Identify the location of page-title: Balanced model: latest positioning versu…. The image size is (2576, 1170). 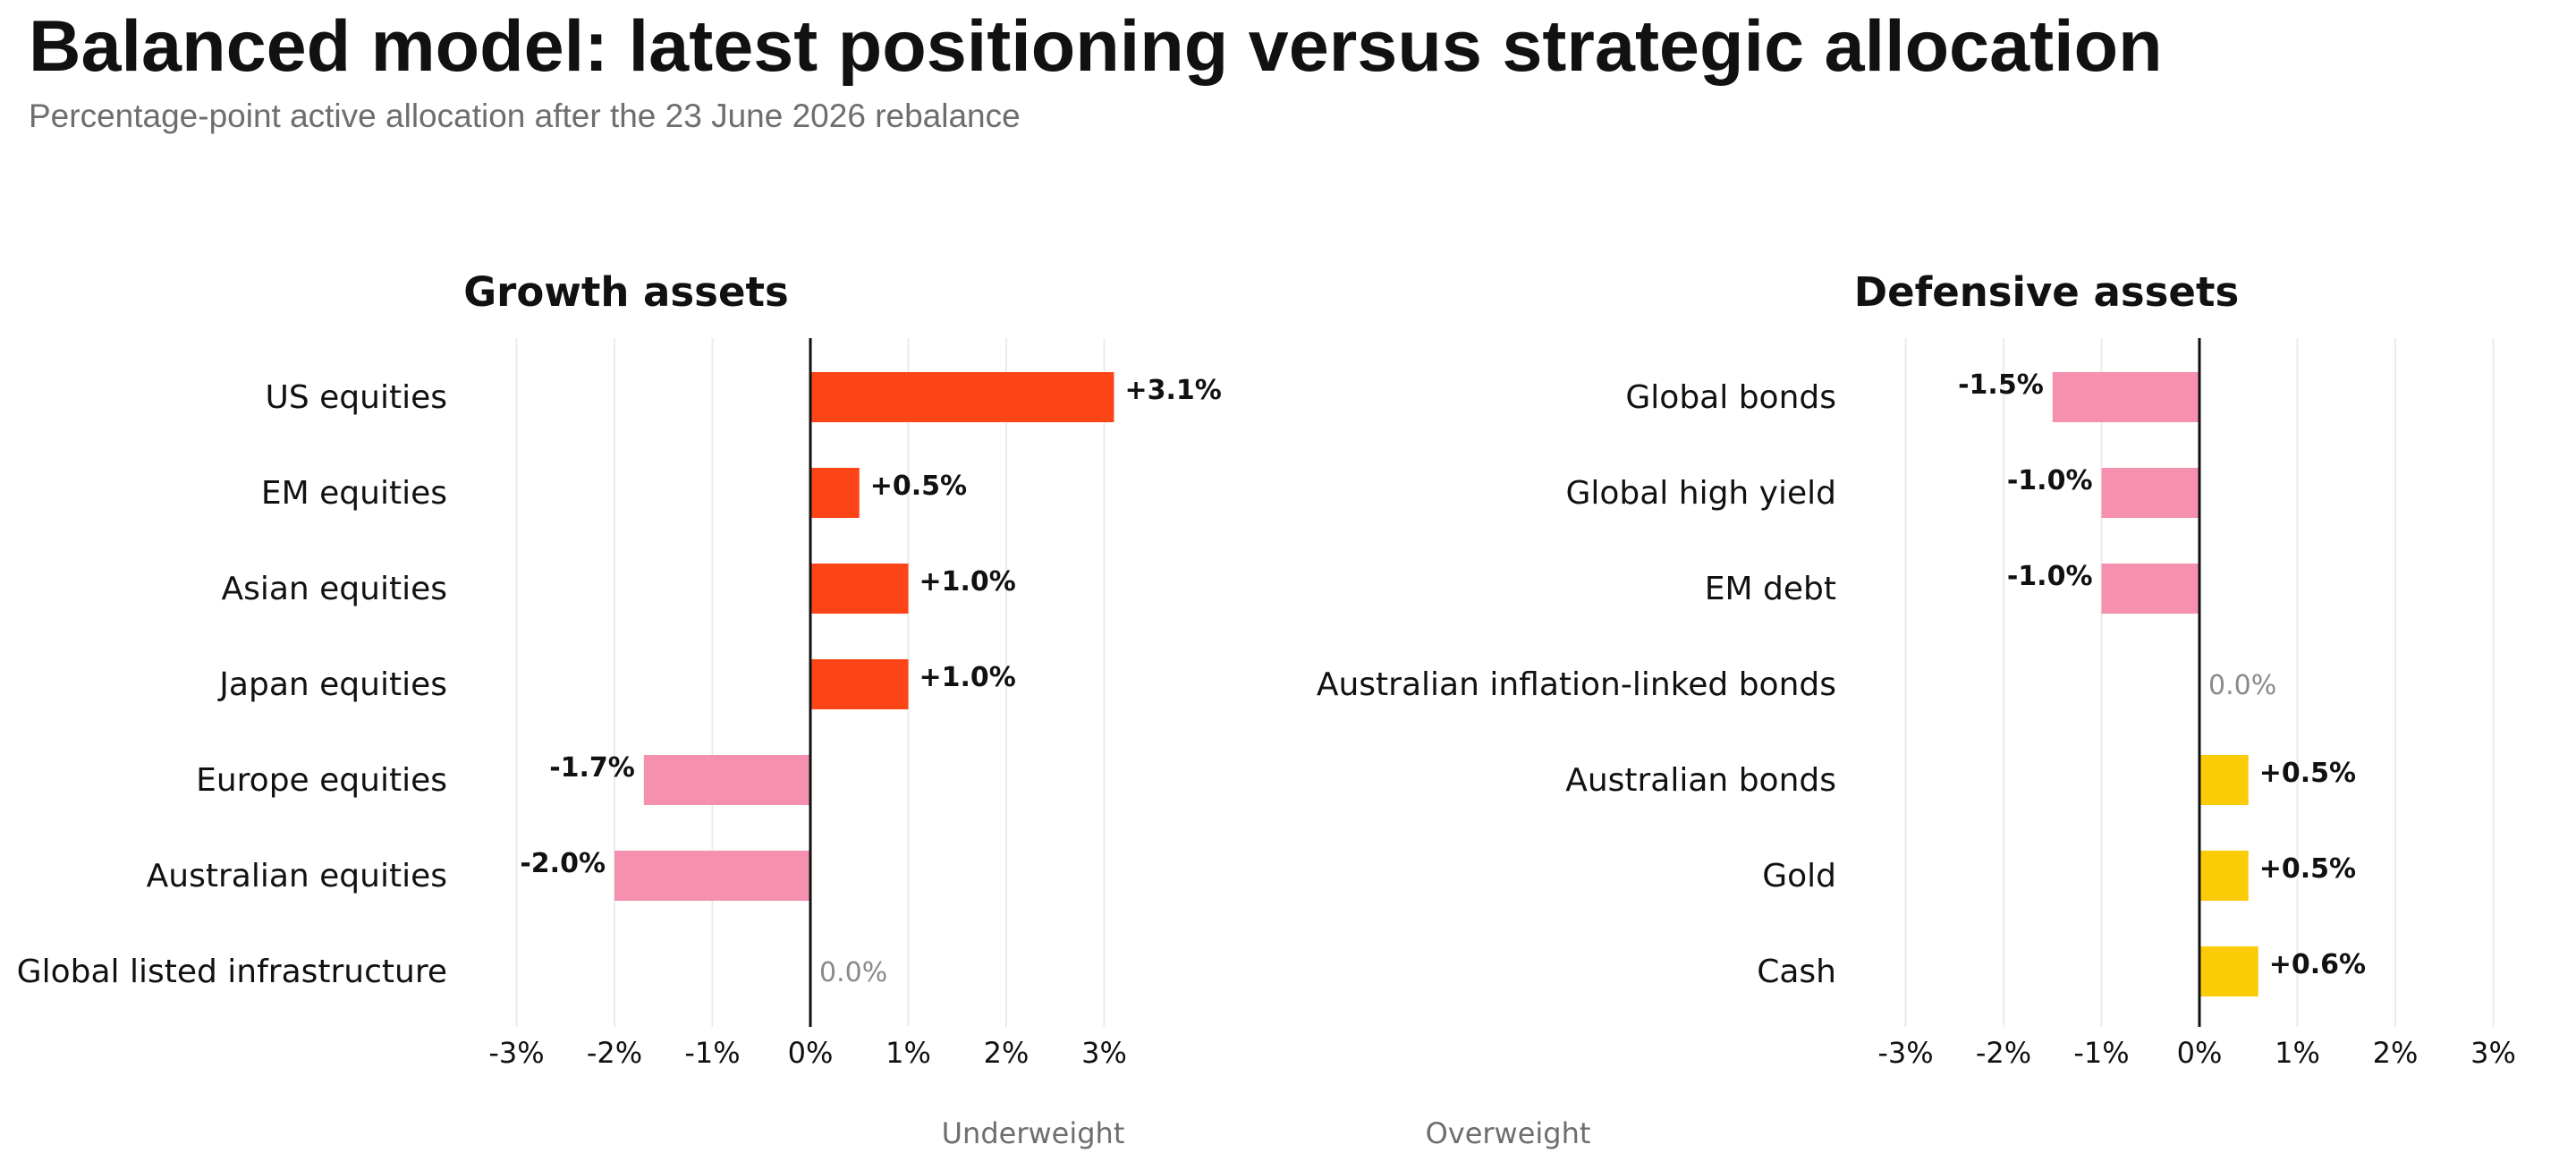
(1096, 46).